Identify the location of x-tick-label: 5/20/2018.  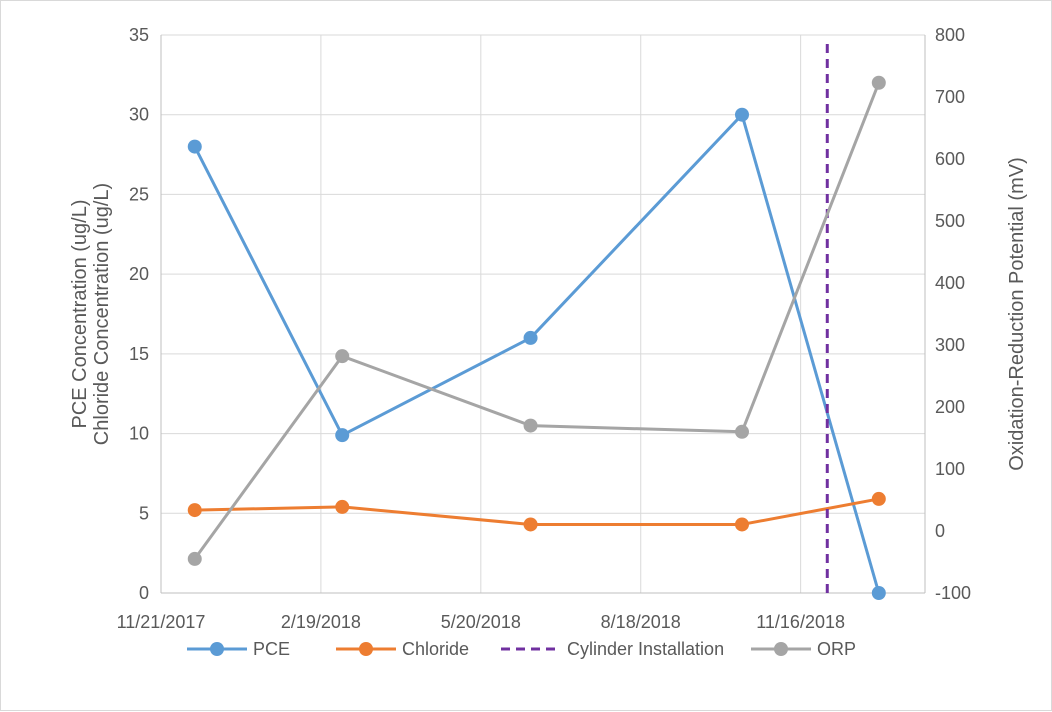
(481, 622).